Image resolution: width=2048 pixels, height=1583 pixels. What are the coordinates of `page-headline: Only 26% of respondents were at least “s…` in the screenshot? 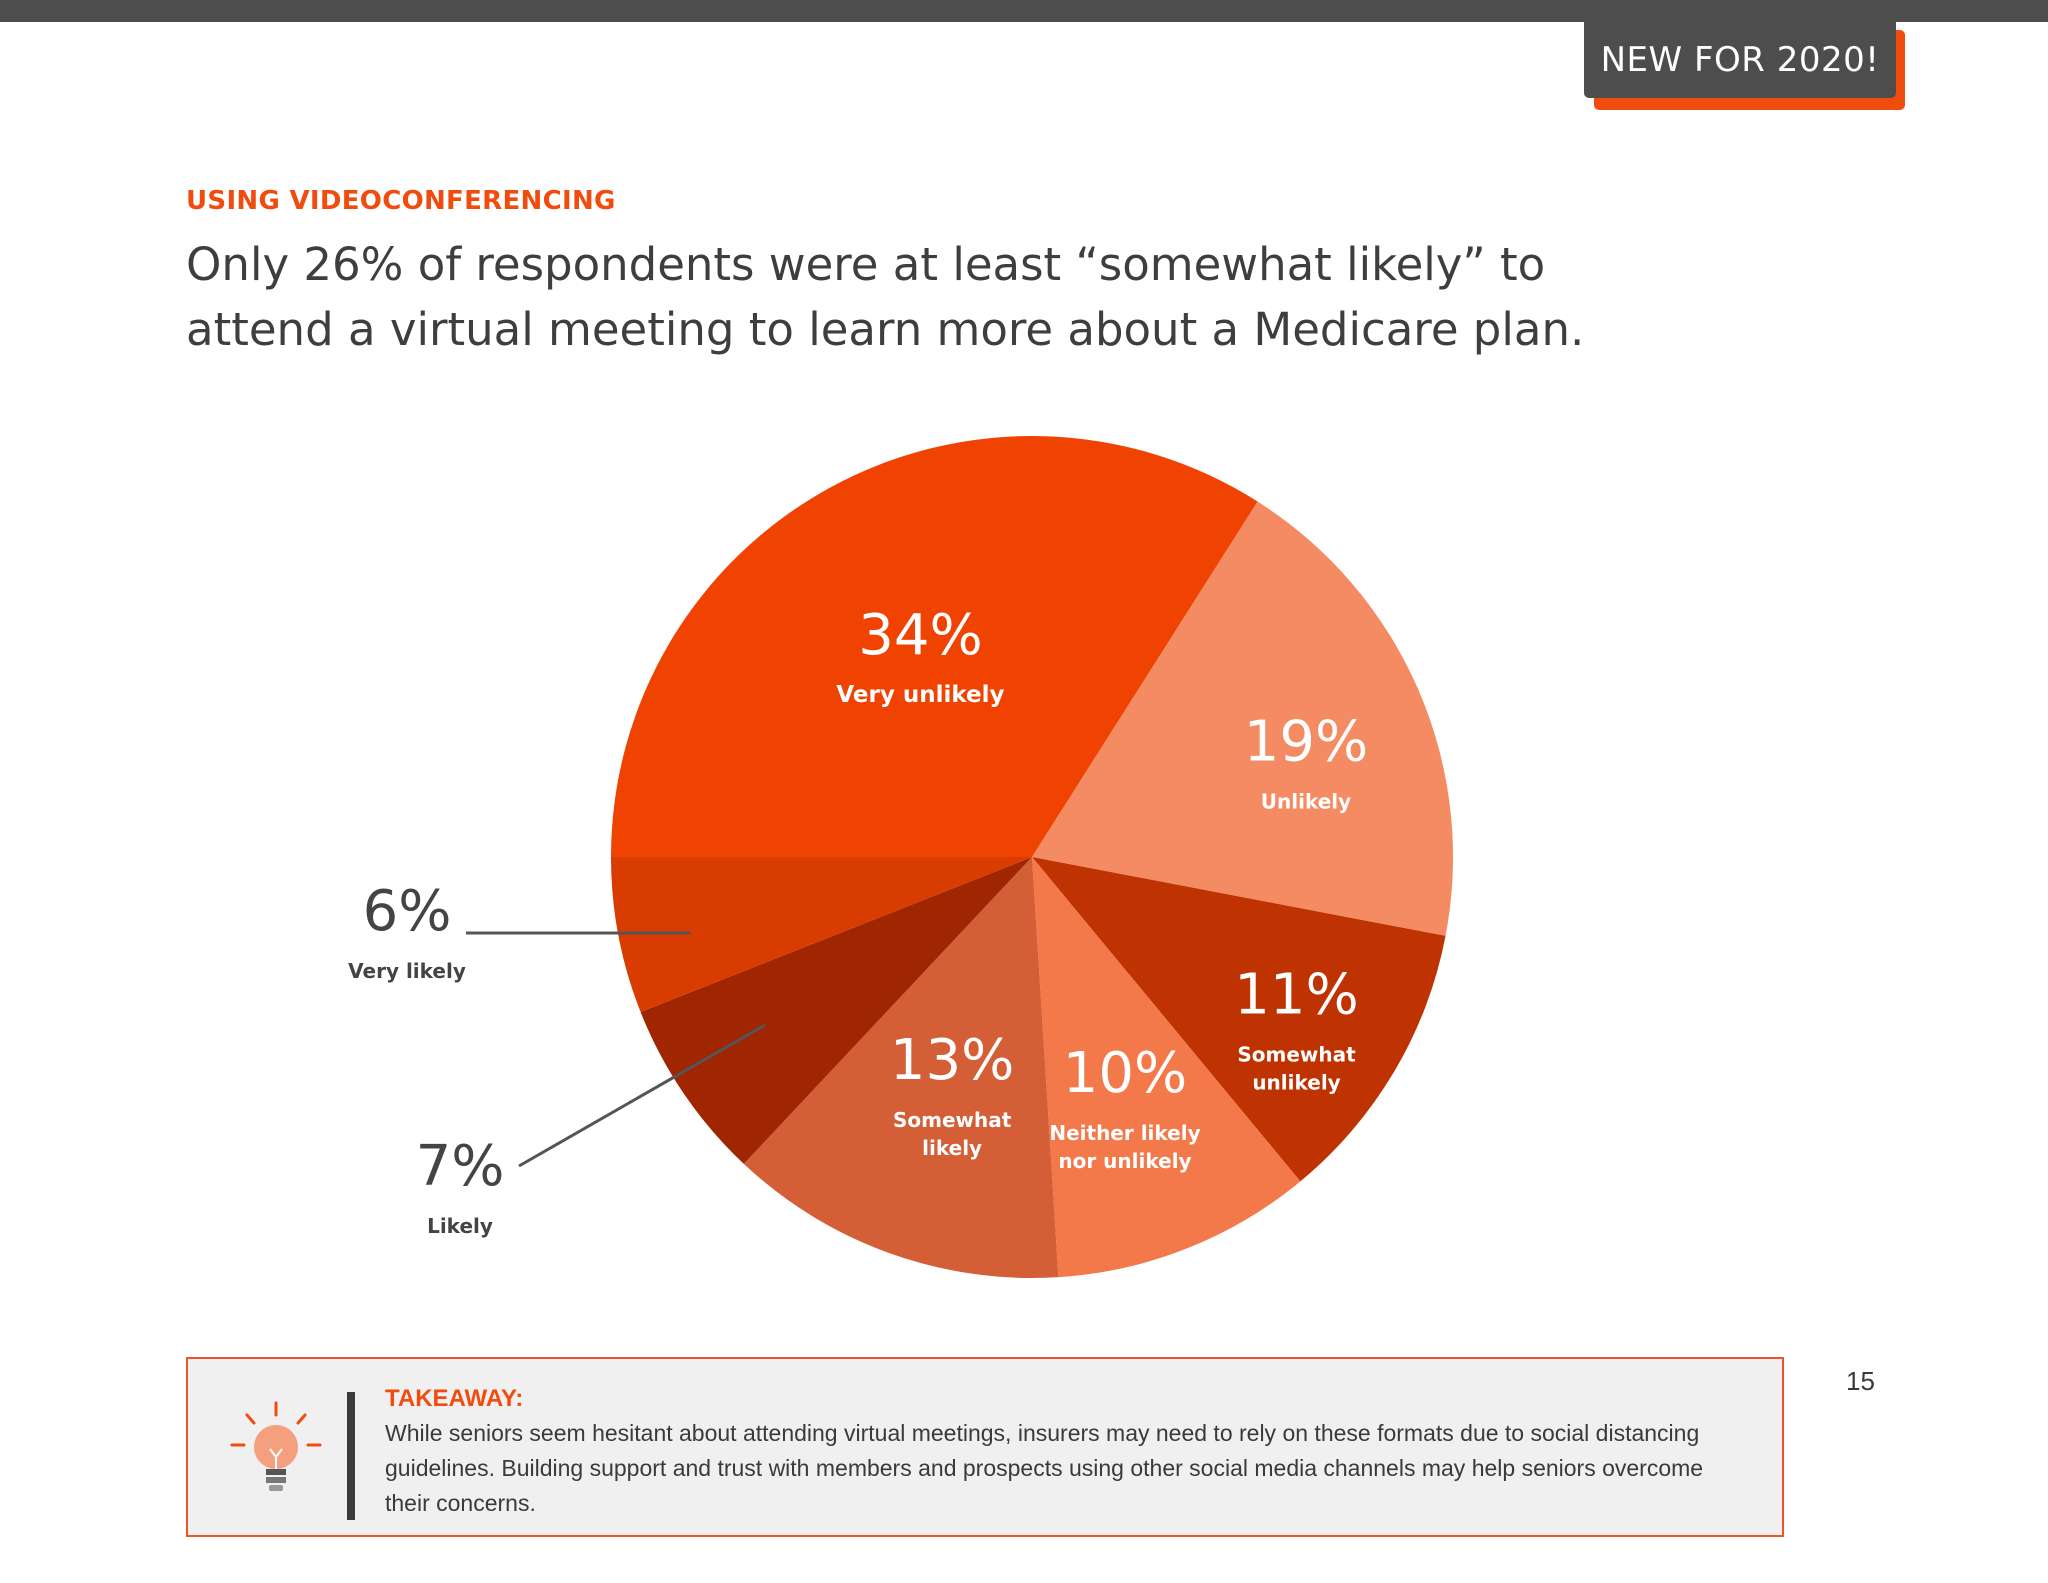 It's located at (885, 297).